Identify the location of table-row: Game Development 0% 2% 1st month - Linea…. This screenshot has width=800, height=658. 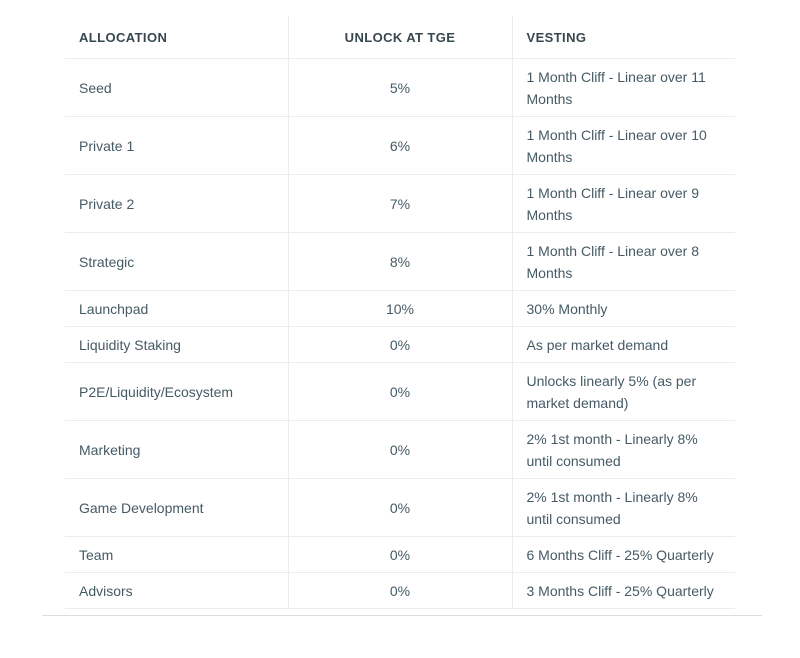
(400, 507).